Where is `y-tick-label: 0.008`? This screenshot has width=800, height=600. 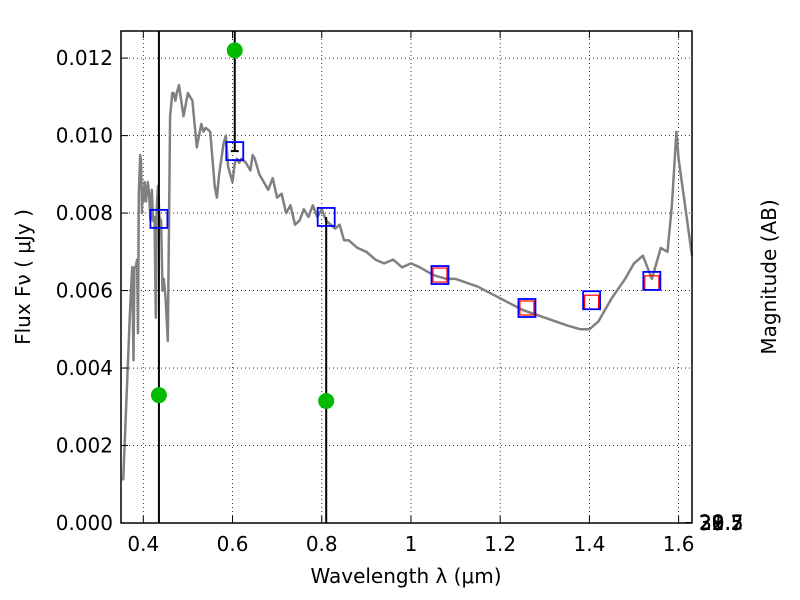 y-tick-label: 0.008 is located at coordinates (84, 213).